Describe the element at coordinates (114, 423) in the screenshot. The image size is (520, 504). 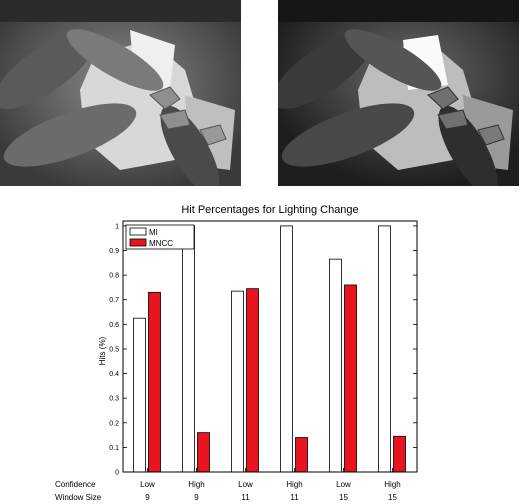
I see `y-tick-label-2: 0.2` at that location.